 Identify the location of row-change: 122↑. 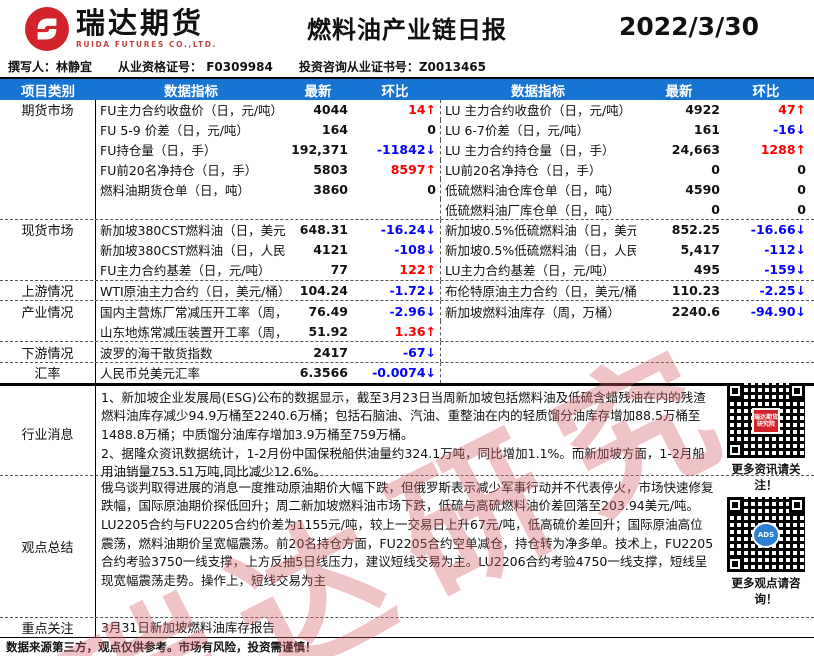
(417, 270).